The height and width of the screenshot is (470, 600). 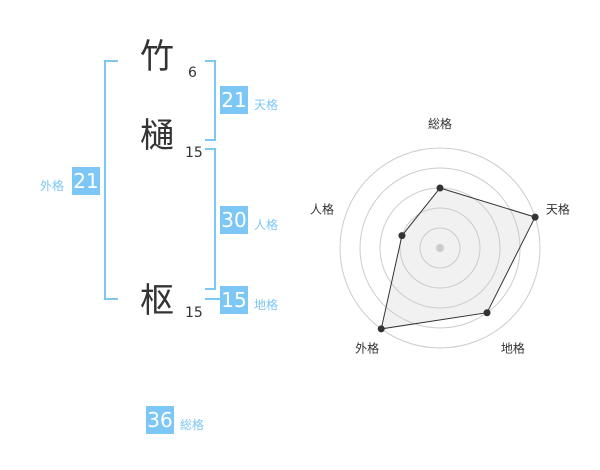 What do you see at coordinates (52, 186) in the screenshot?
I see `gaikaku-label: 外格` at bounding box center [52, 186].